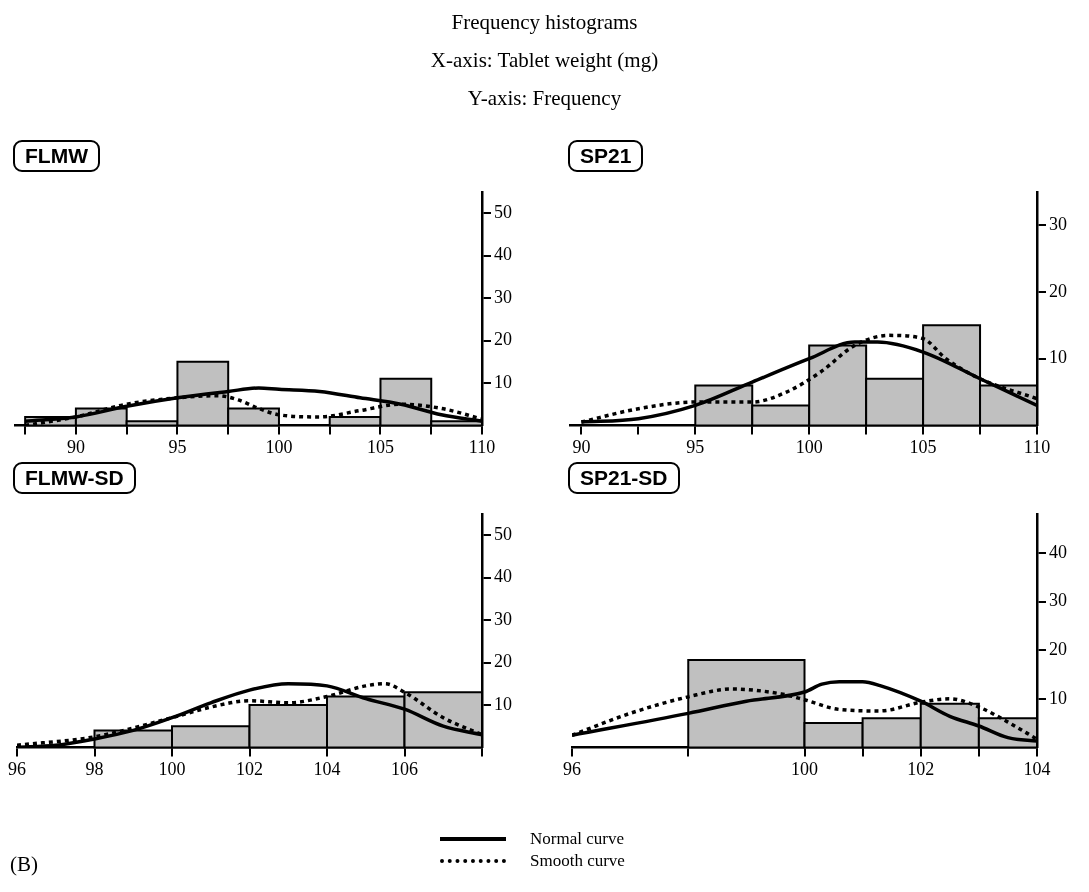 The image size is (1089, 892). Describe the element at coordinates (577, 839) in the screenshot. I see `legend-label: Normal curve` at that location.